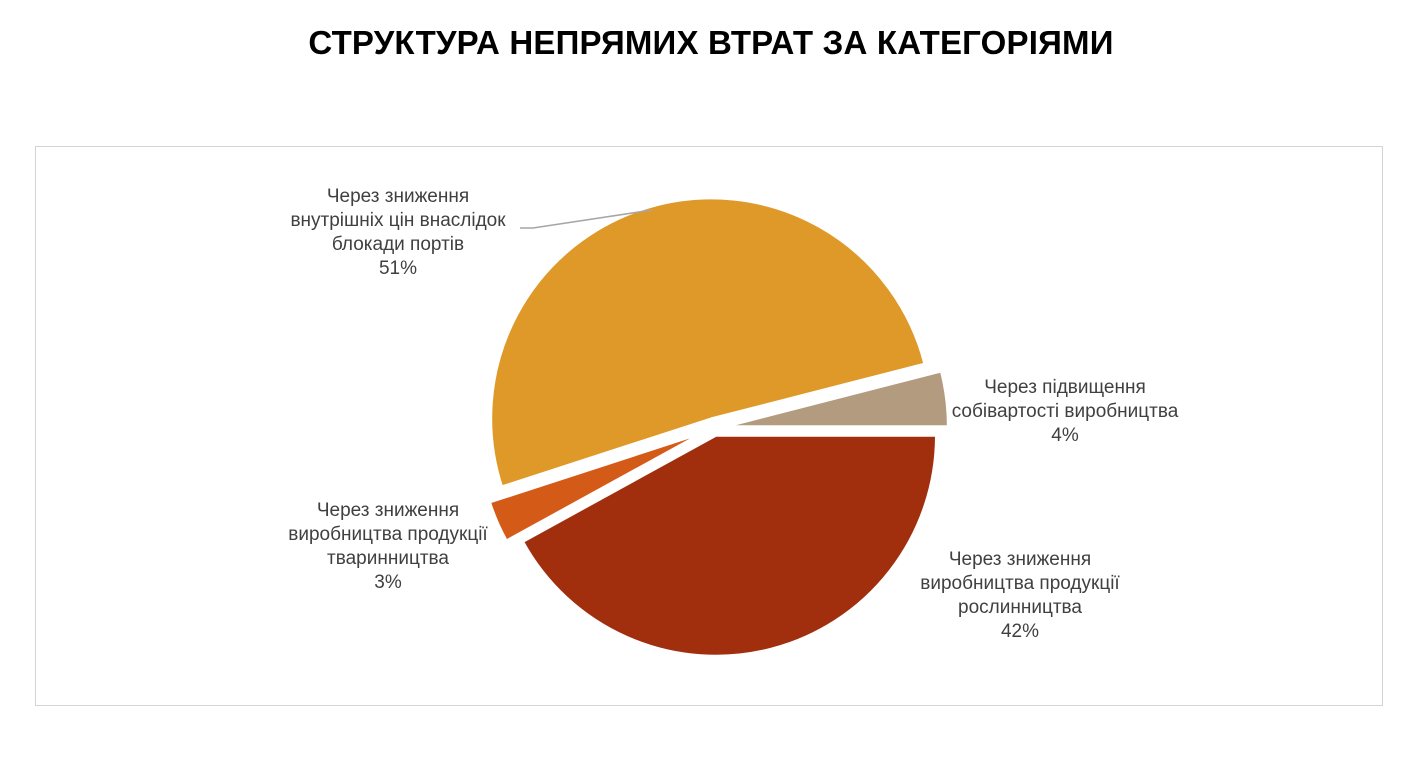 The height and width of the screenshot is (758, 1422). What do you see at coordinates (398, 268) in the screenshot?
I see `percent-label: 51%` at bounding box center [398, 268].